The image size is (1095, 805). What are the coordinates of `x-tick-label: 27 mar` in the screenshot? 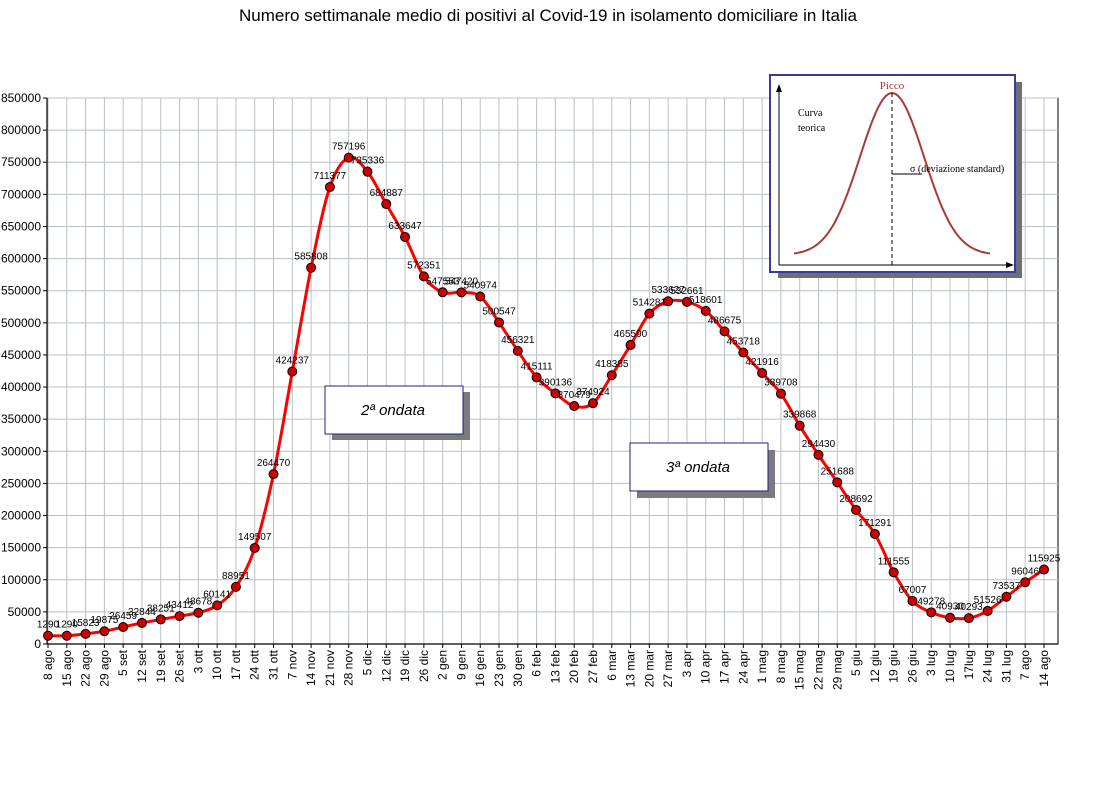 It's located at (668, 668).